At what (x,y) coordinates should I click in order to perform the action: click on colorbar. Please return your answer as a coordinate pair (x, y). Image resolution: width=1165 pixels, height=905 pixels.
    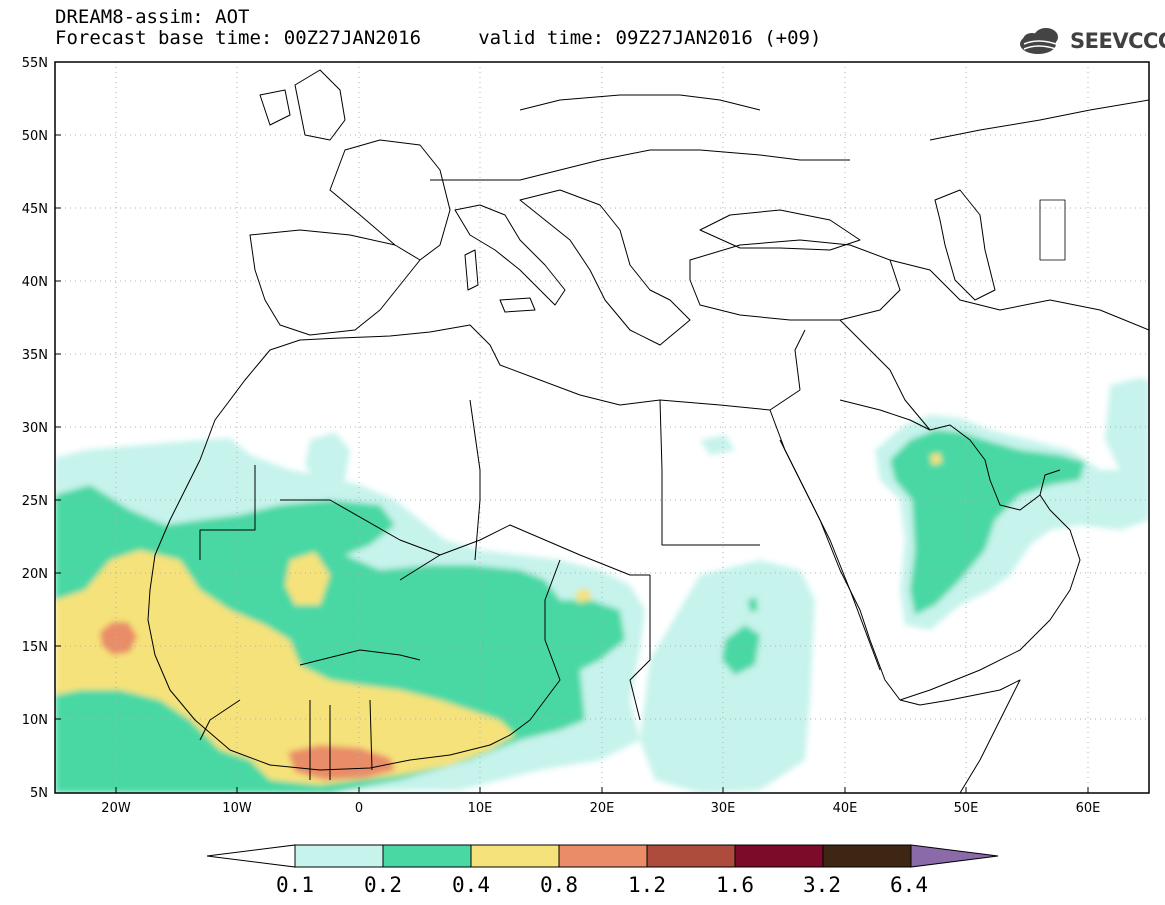
    Looking at the image, I should click on (602, 856).